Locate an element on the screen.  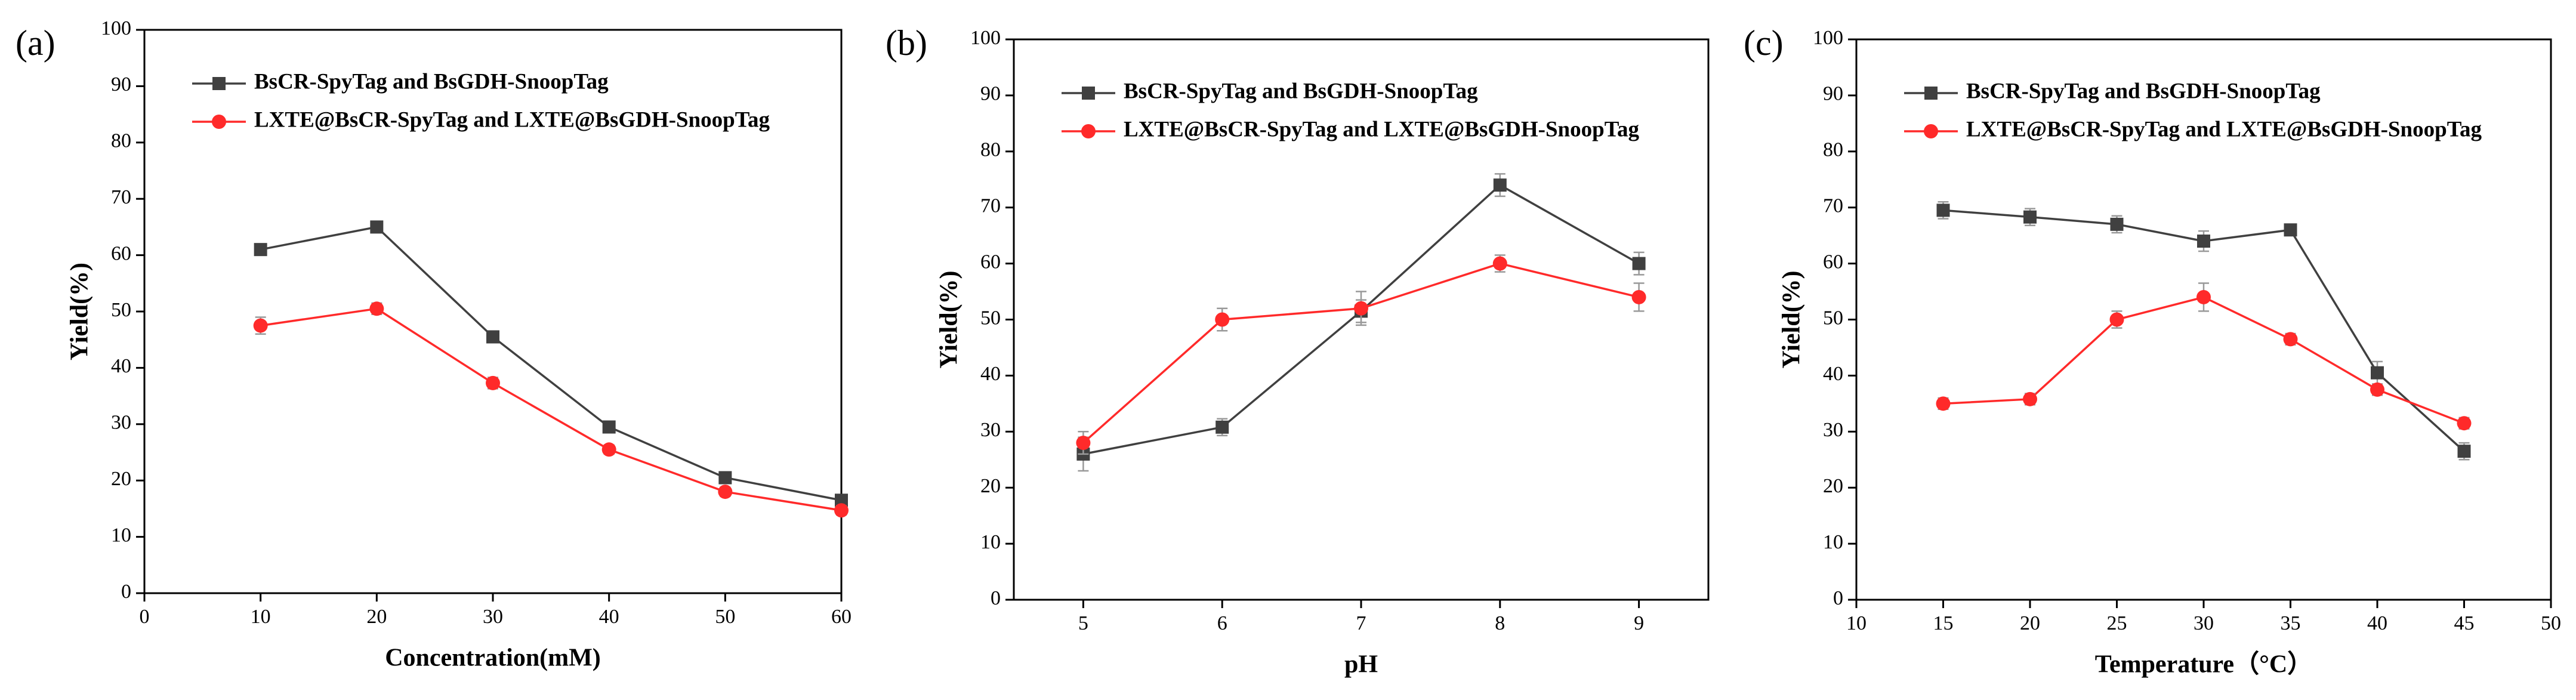
x-axis-title: pH is located at coordinates (1361, 665).